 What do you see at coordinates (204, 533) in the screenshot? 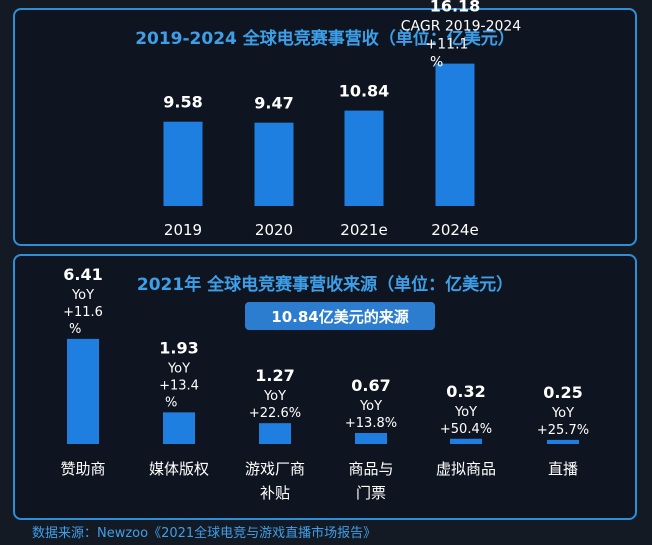
I see `data-source-note: 数据来源：Newzoo《2021全球电竞与游戏直播市场报告》` at bounding box center [204, 533].